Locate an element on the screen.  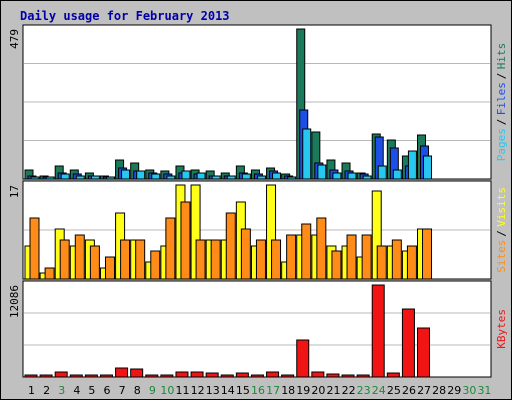
x-tick-label: 2 is located at coordinates (46, 390).